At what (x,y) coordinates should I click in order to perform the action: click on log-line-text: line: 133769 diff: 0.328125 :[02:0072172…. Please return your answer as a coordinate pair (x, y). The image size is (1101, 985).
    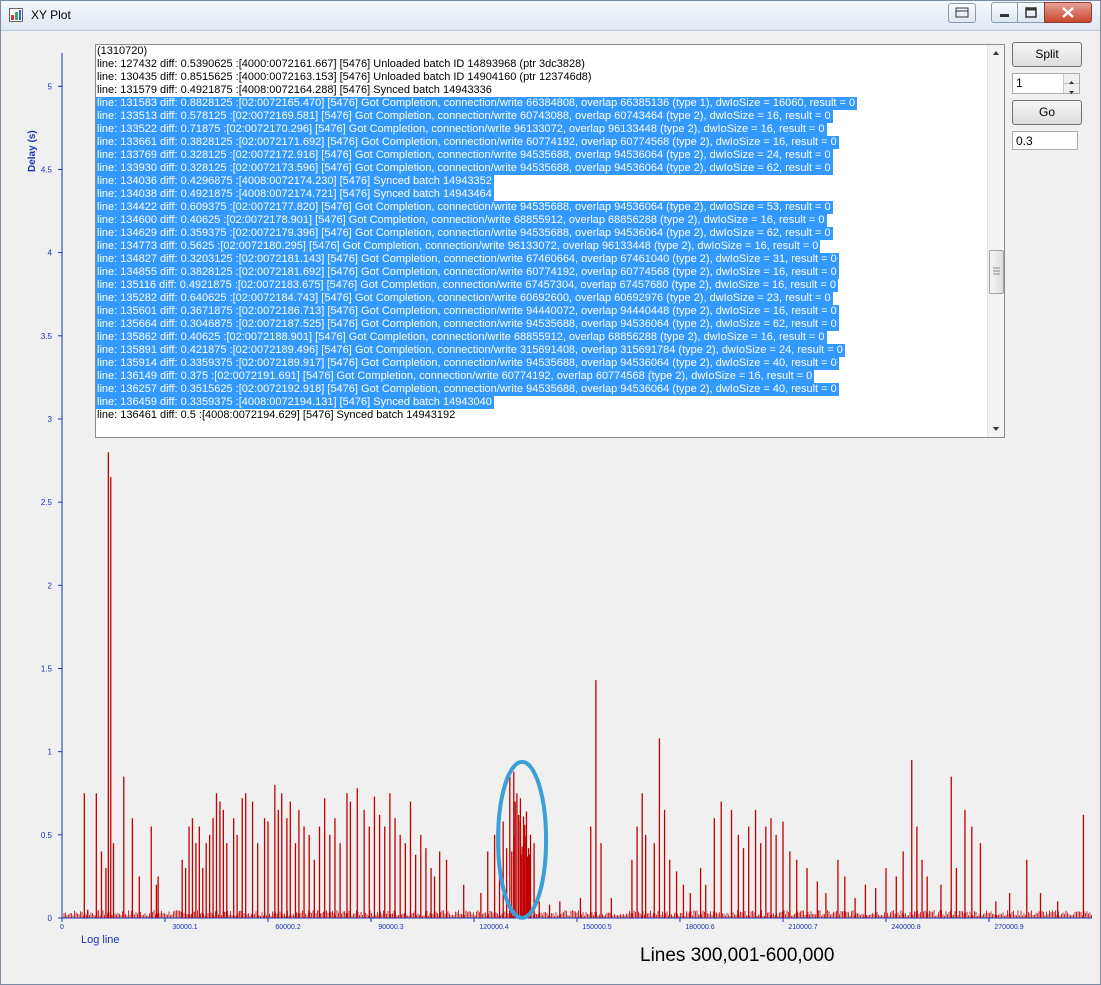
    Looking at the image, I should click on (464, 155).